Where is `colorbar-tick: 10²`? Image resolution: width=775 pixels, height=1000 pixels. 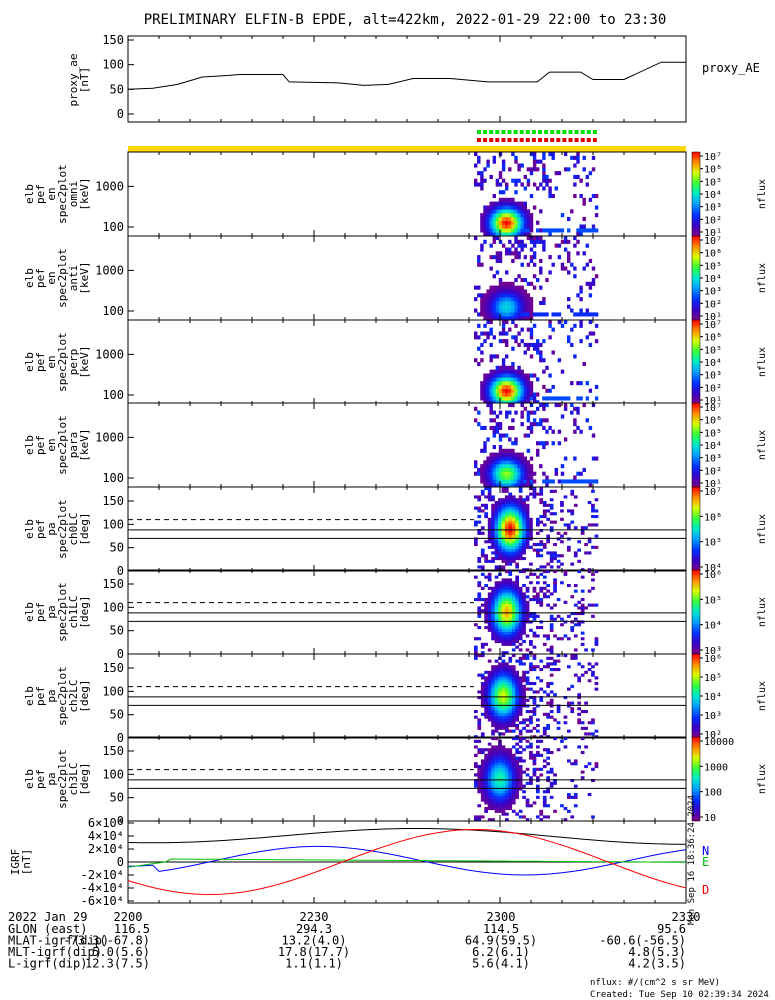
colorbar-tick: 10² is located at coordinates (713, 471).